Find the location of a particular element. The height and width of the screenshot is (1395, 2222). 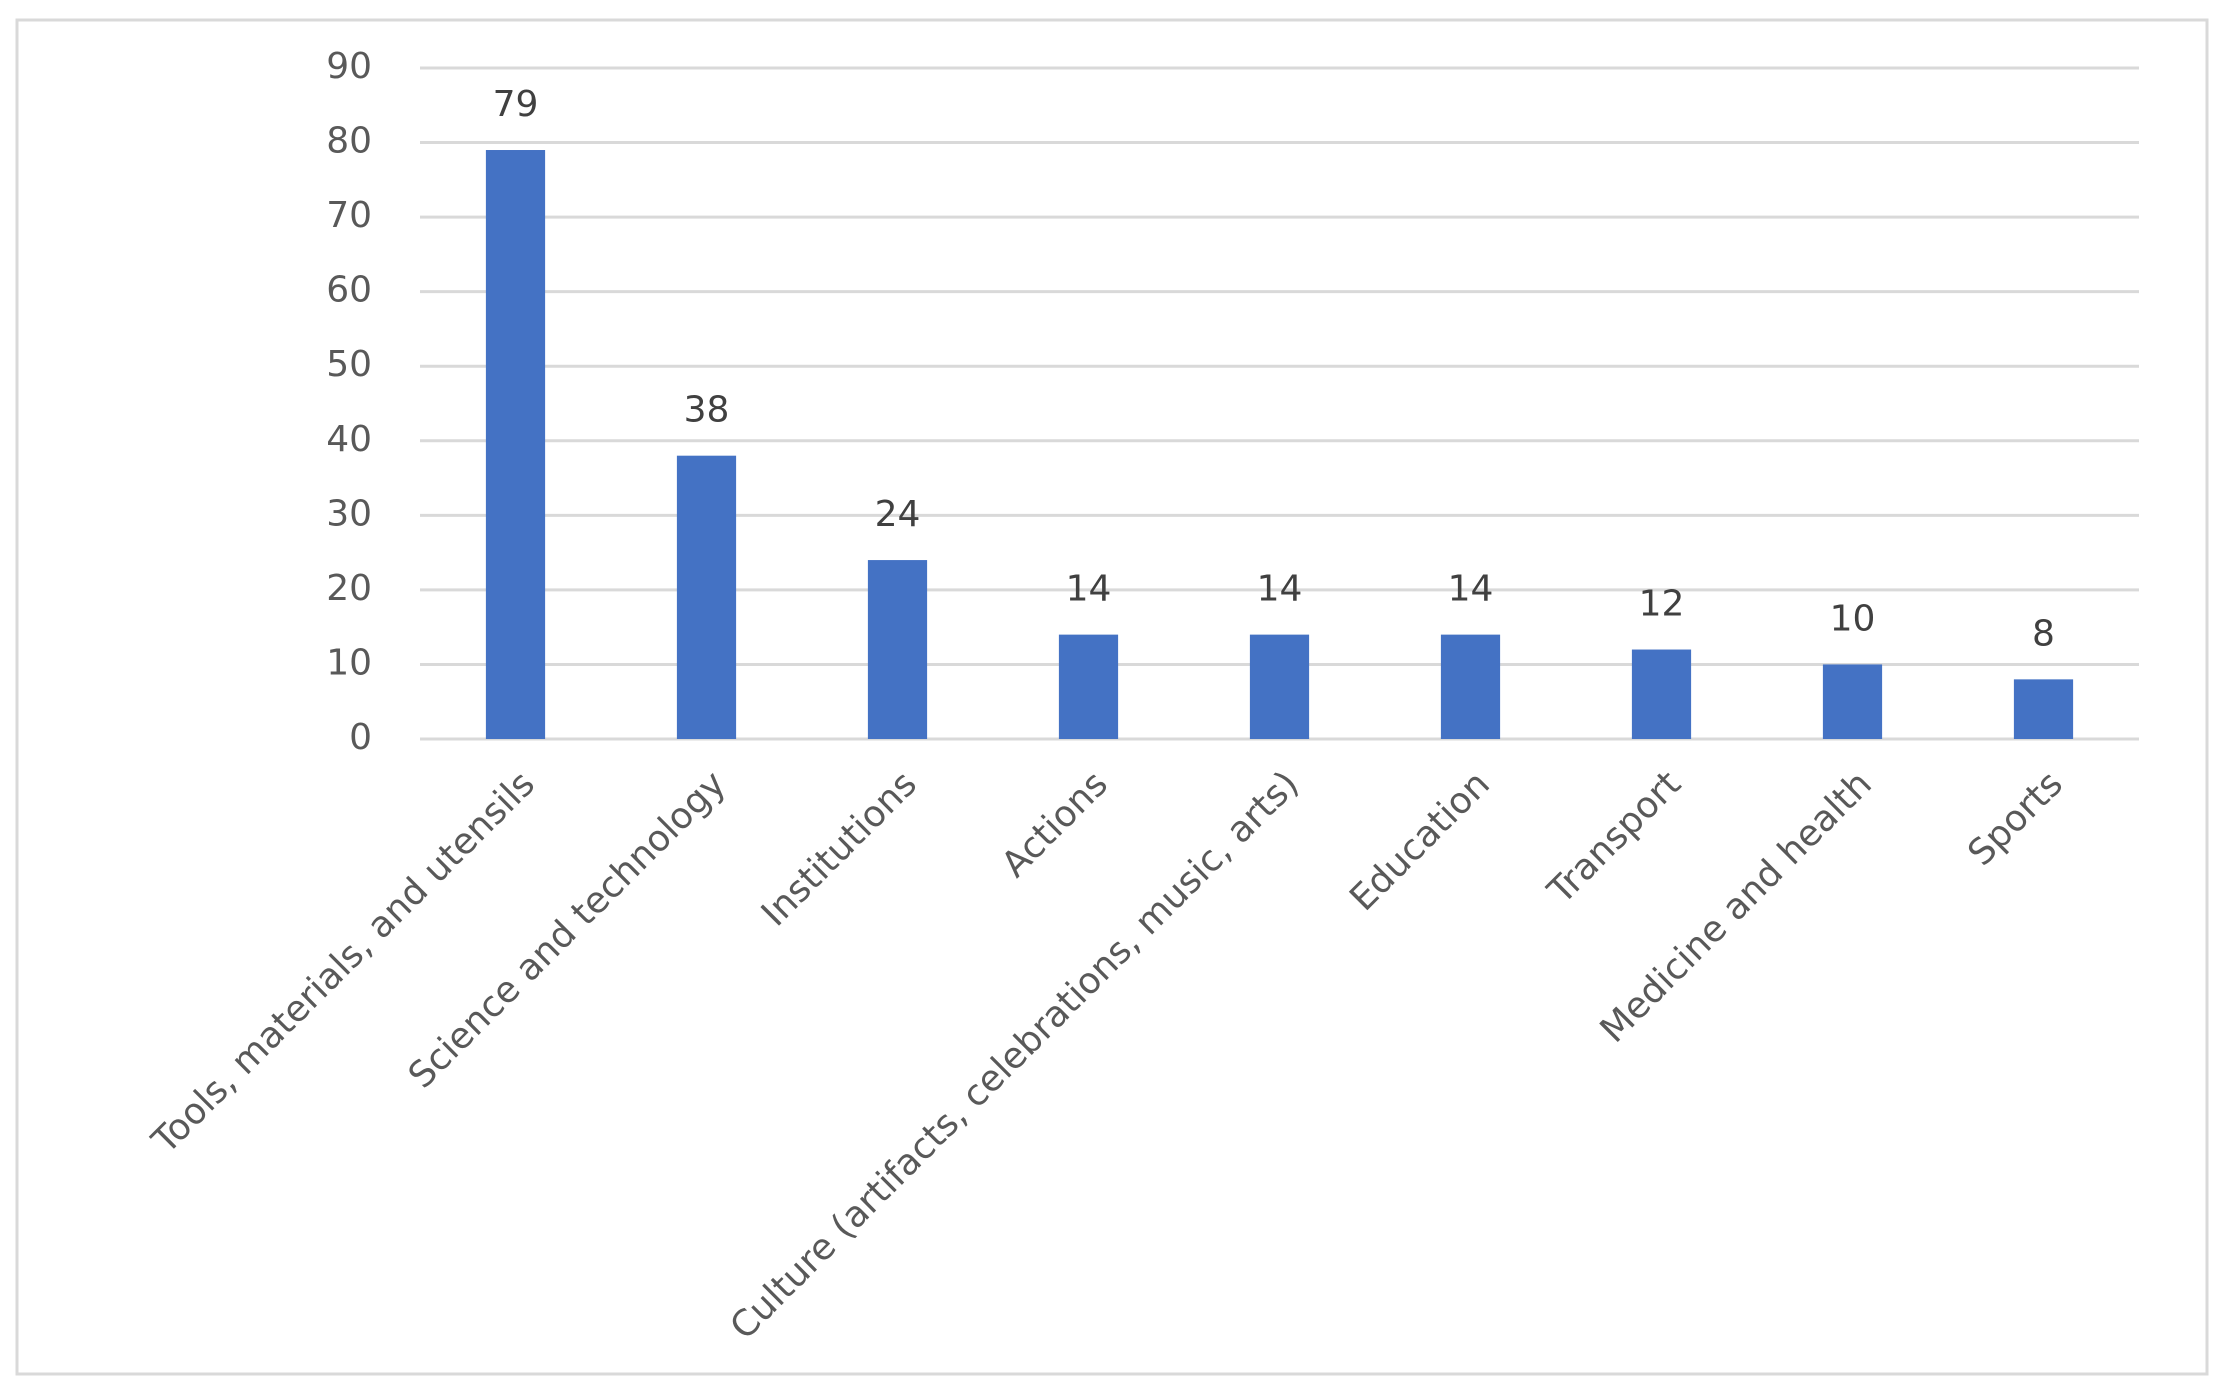

y-tick-label: 90 is located at coordinates (349, 66).